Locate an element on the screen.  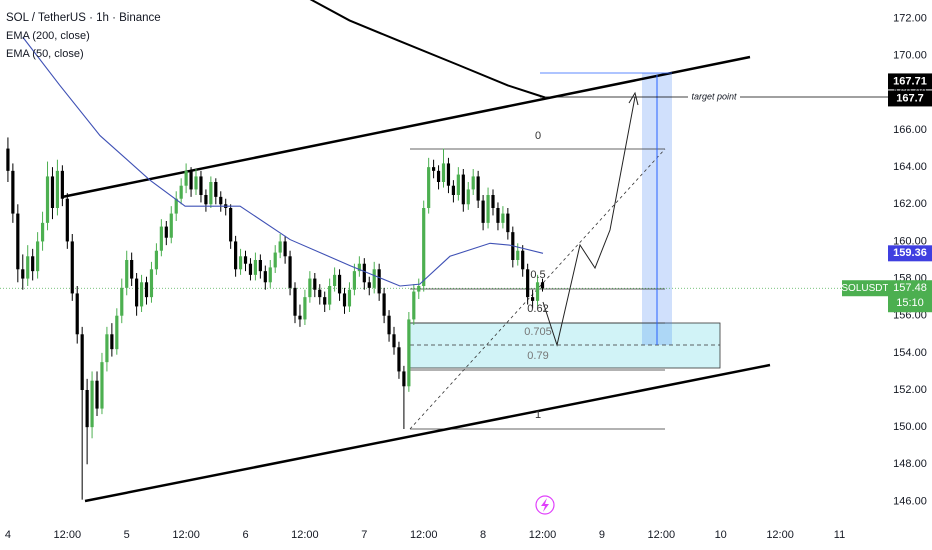
y-tick-label: 162.00 is located at coordinates (910, 204).